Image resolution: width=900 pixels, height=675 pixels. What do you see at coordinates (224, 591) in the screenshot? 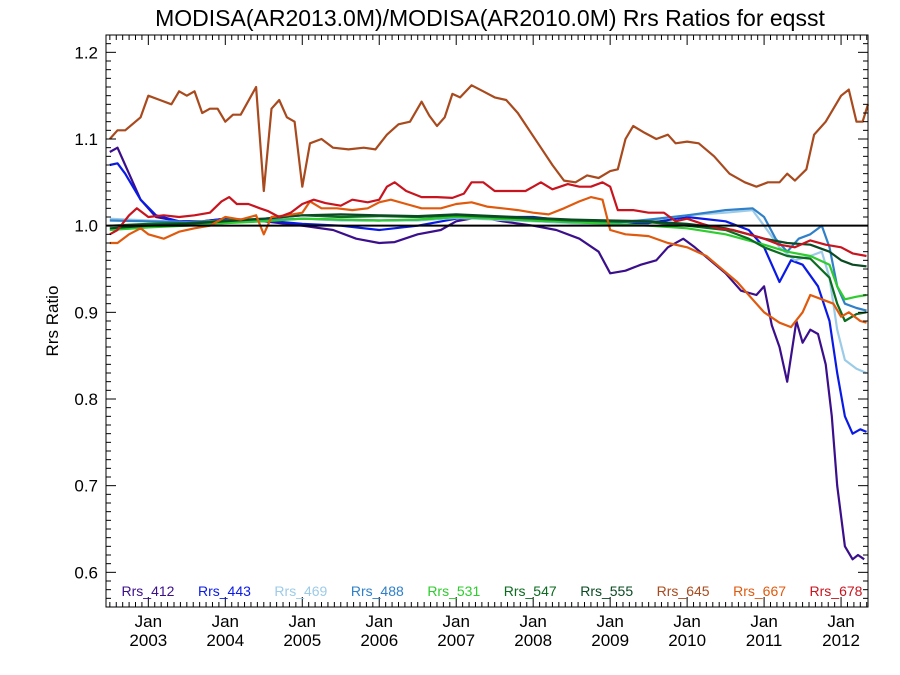
I see `legend-label-rrs-443: Rrs_443` at bounding box center [224, 591].